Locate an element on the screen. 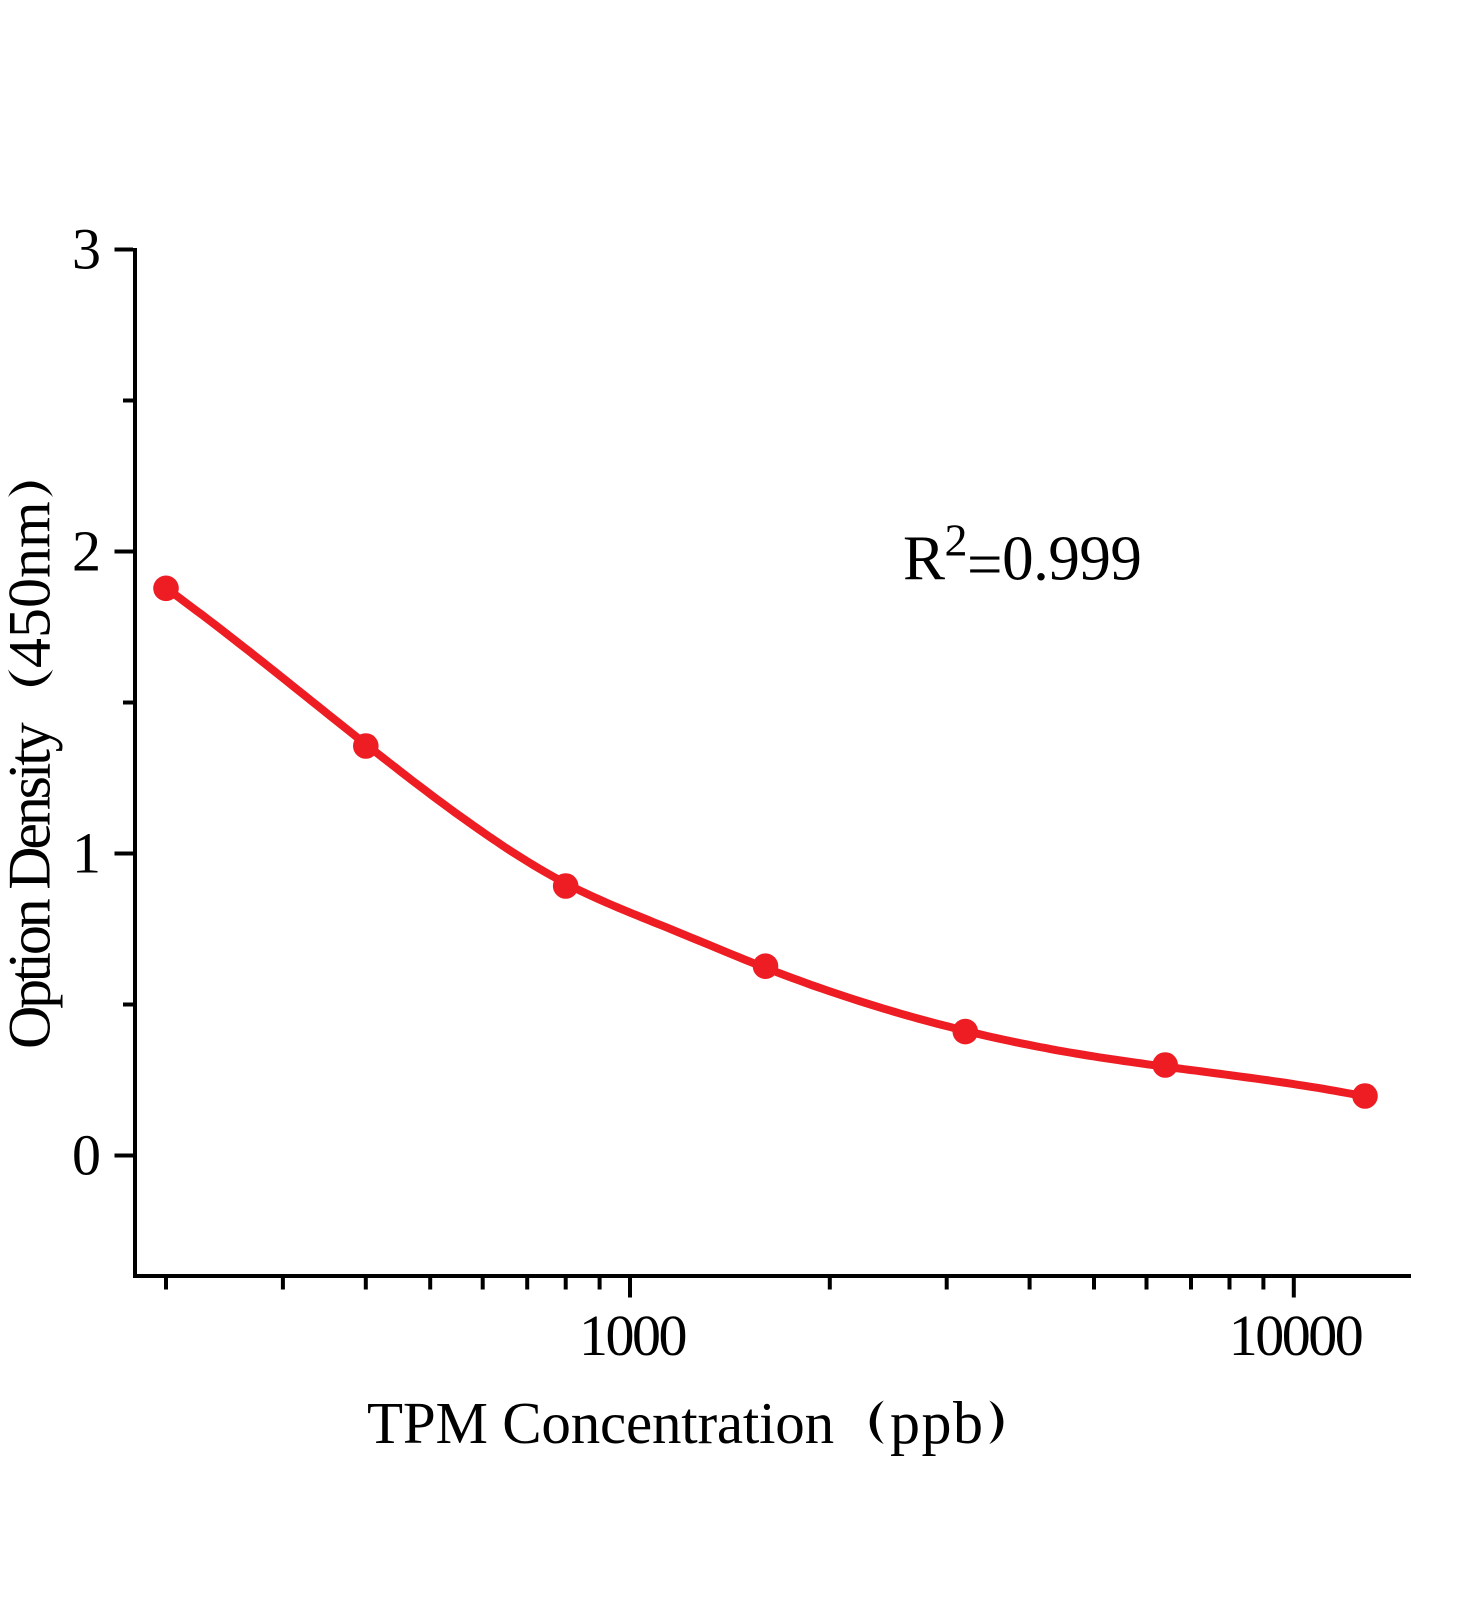 The width and height of the screenshot is (1472, 1600). svg-text: 0 is located at coordinates (86, 1155).